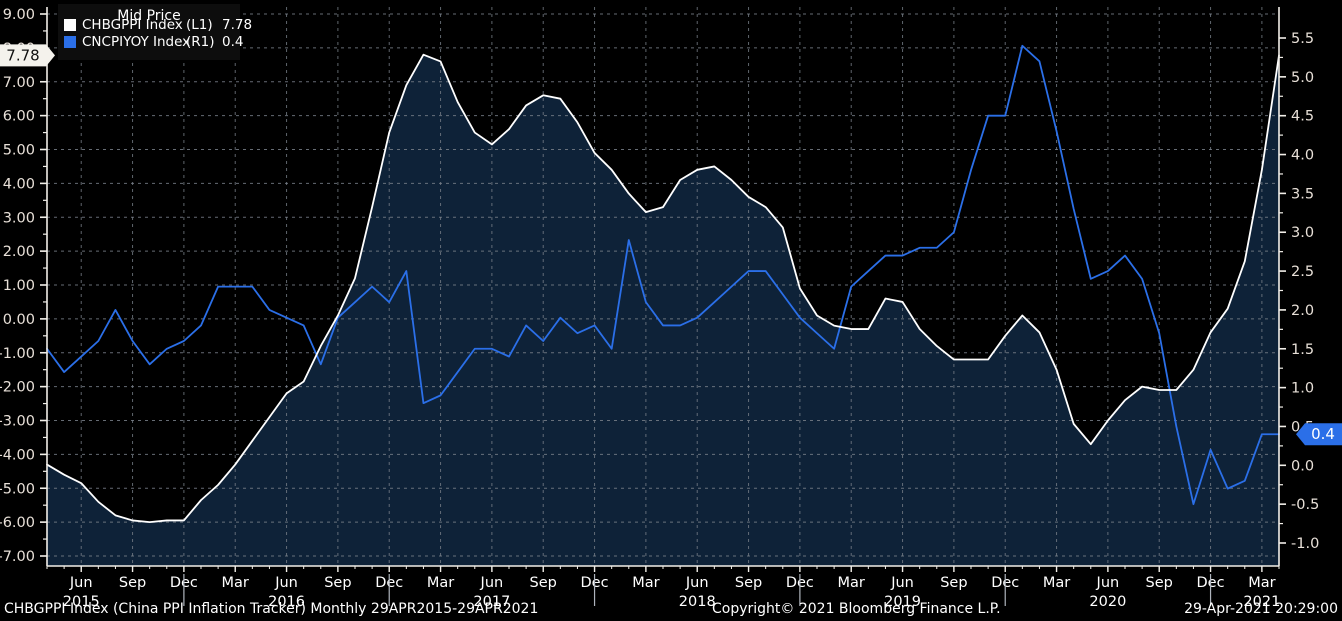  I want to click on right-axis-tick-label: 2.0, so click(1302, 311).